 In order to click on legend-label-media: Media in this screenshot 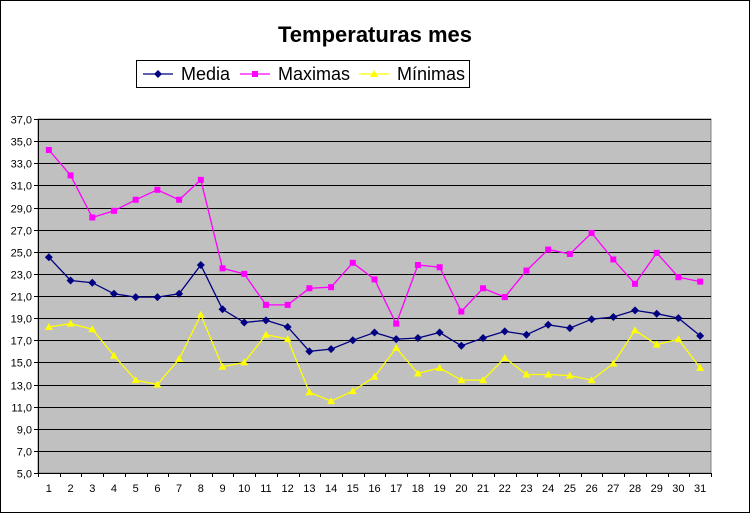, I will do `click(206, 74)`.